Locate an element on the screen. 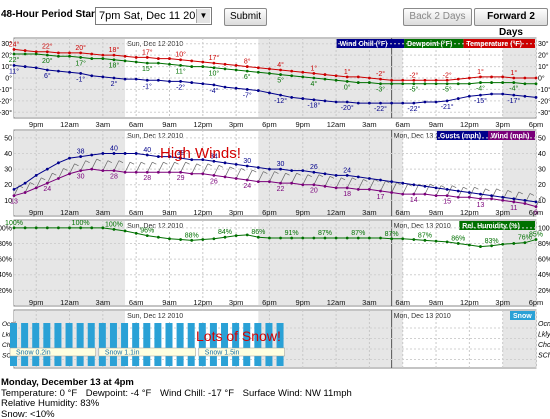 This screenshot has height=419, width=550. x-label: 9pm is located at coordinates (36, 302).